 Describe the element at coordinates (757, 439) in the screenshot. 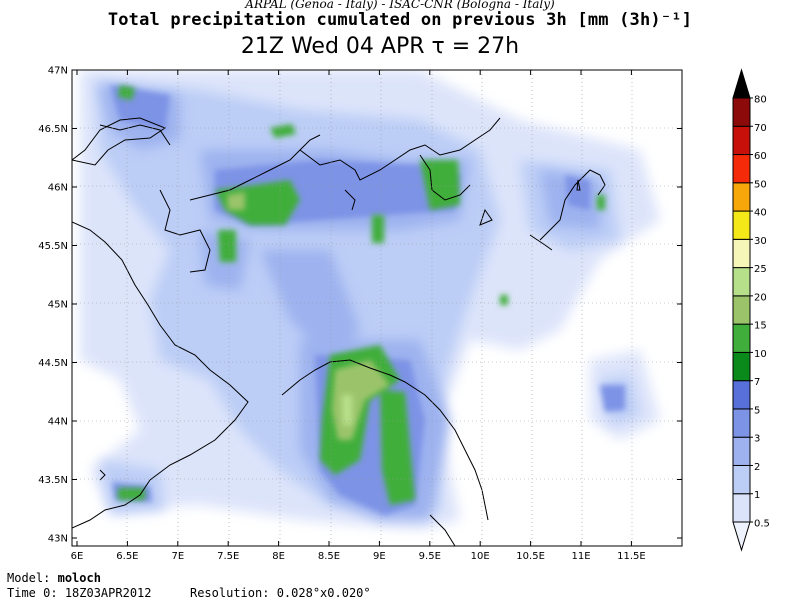

I see `colorbar-label: 3` at that location.